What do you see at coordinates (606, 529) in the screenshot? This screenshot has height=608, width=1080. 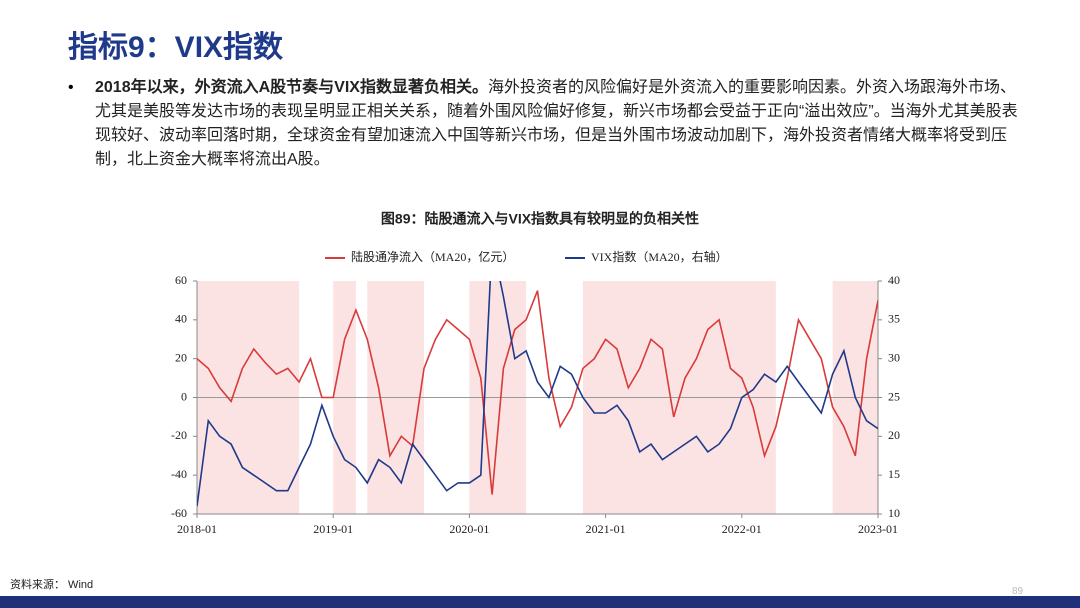 I see `x-tick-label: 2021-01` at bounding box center [606, 529].